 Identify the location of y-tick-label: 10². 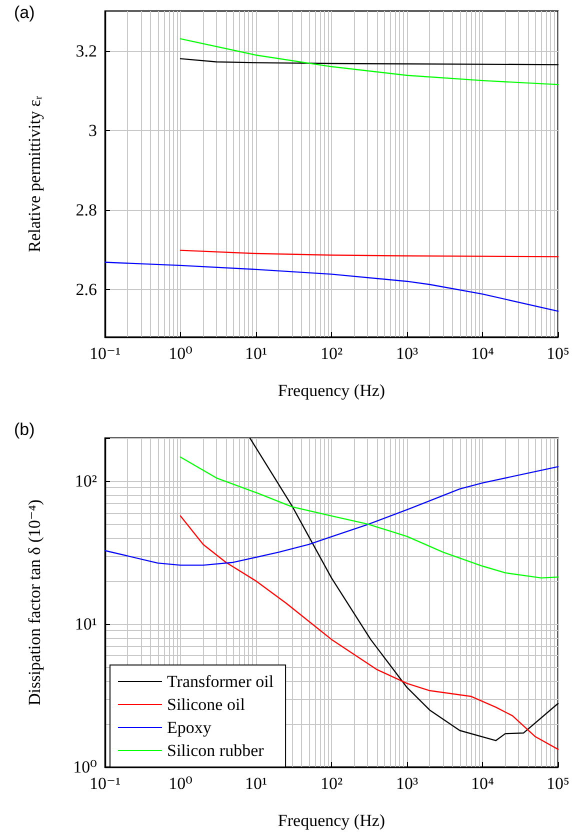
(85, 481).